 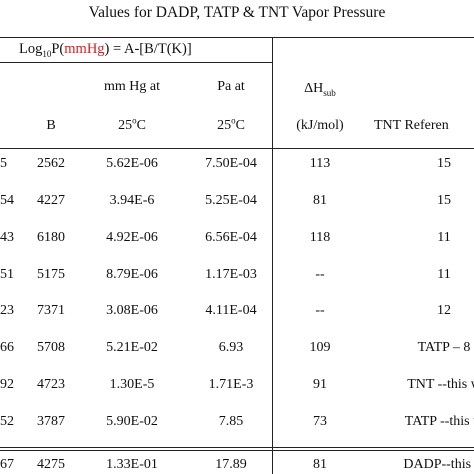 I want to click on cell-a: 51, so click(x=7, y=274).